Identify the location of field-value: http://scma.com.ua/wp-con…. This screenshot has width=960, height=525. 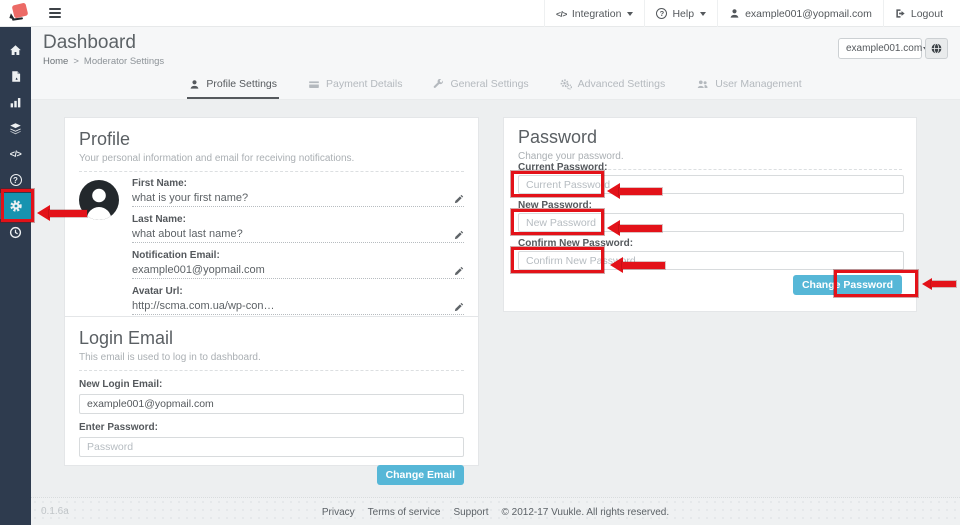
(203, 306).